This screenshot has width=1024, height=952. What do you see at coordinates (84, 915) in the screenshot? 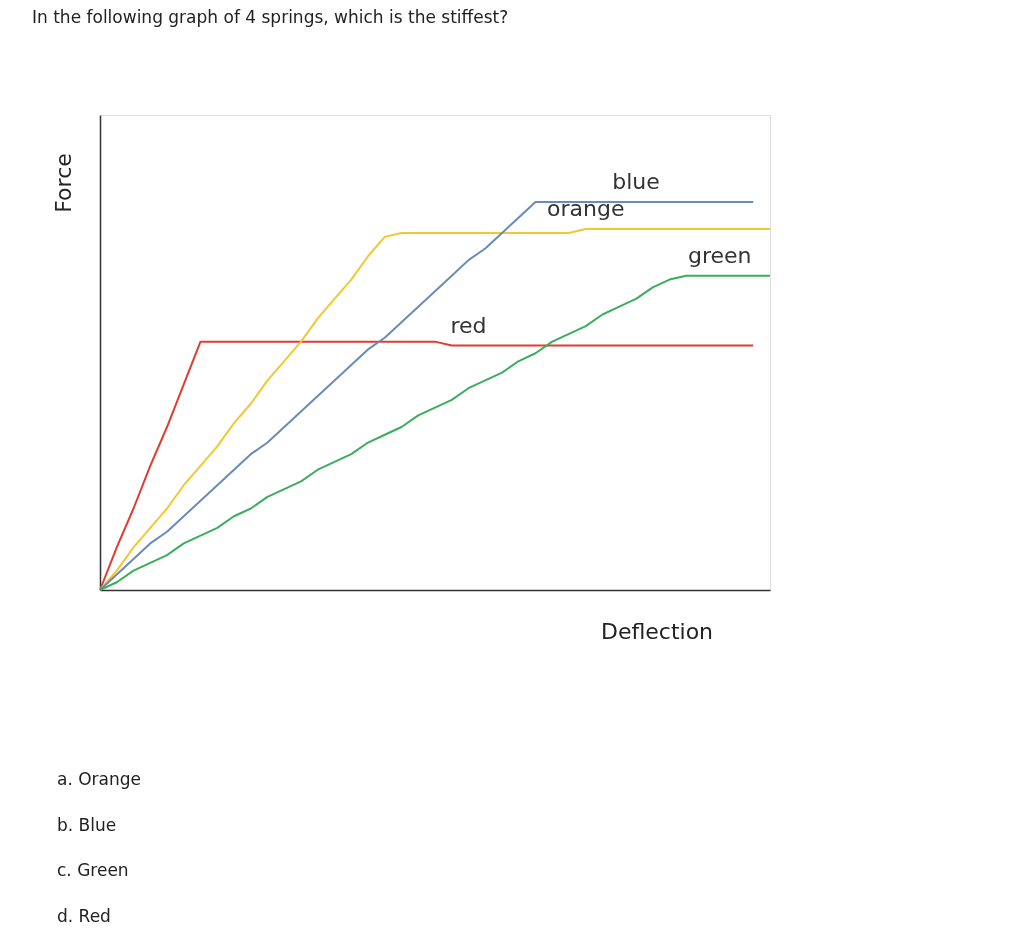
I see `text: d. Red` at bounding box center [84, 915].